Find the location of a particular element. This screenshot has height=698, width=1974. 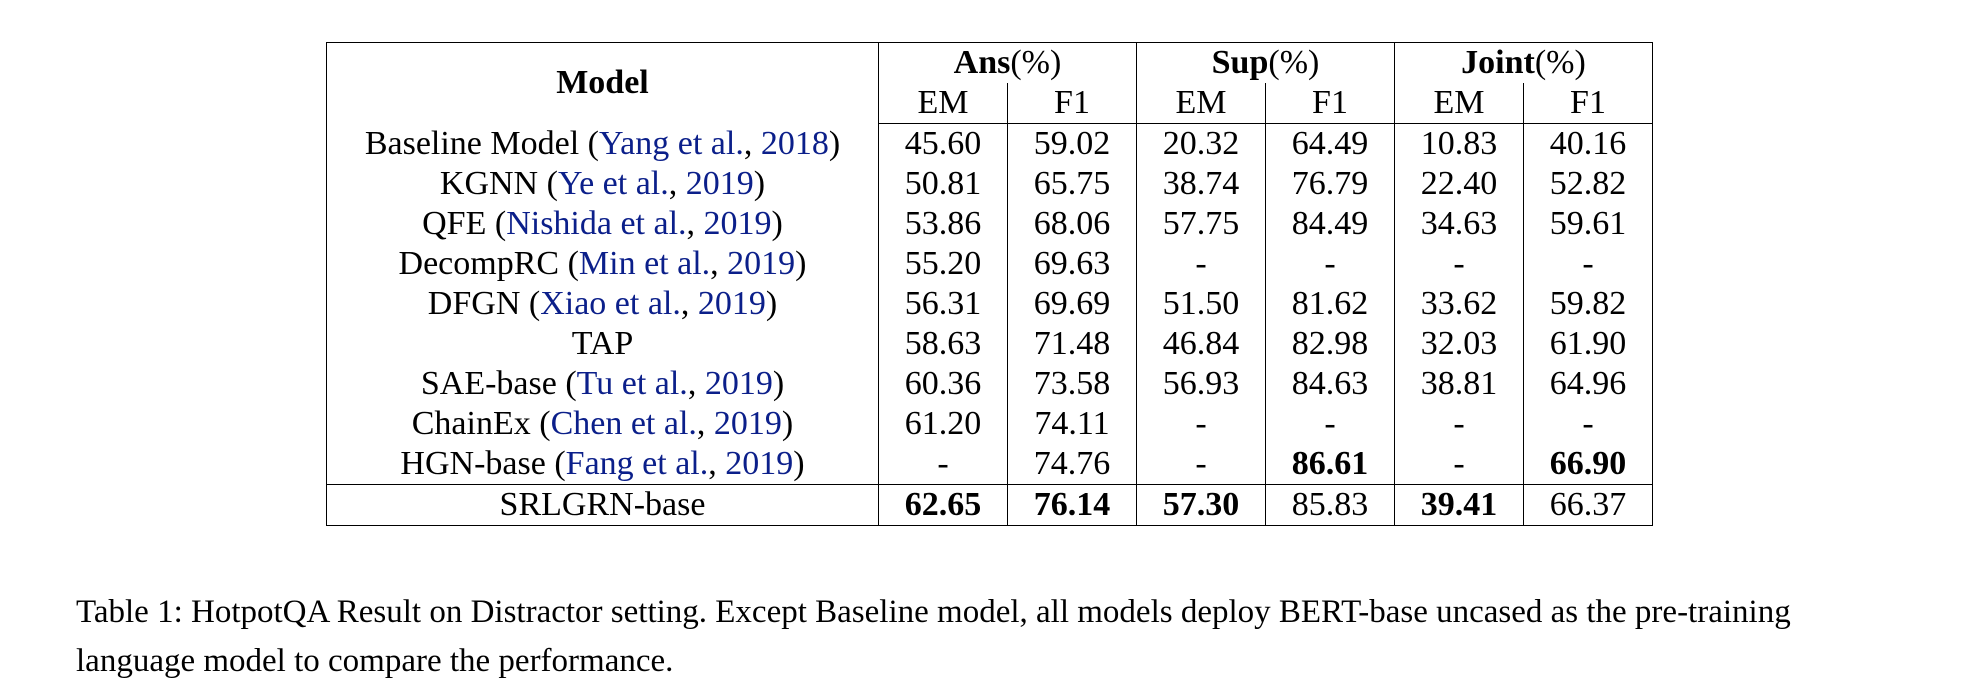

value-cell: 84.63 is located at coordinates (1330, 384).